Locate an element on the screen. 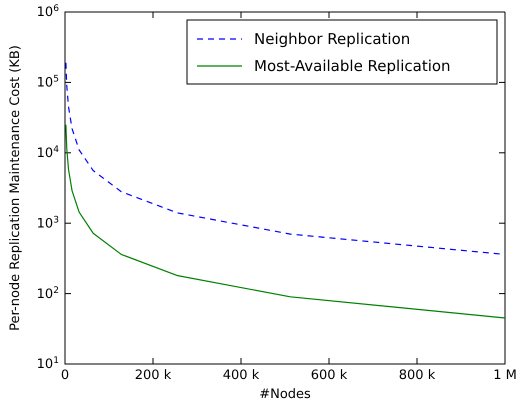 The height and width of the screenshot is (404, 524). y-tick-label: 10$^{1}$ is located at coordinates (47, 364).